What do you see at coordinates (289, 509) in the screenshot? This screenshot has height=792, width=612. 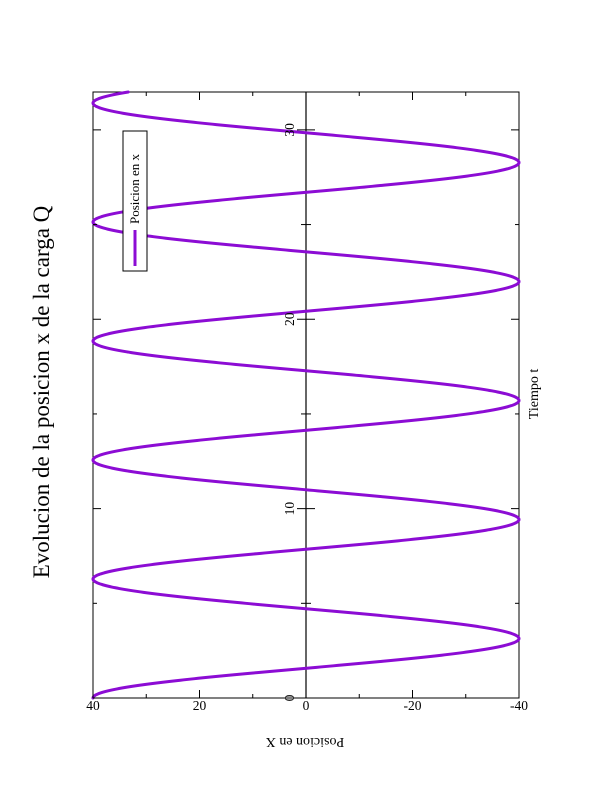 I see `x-tick-label: 10` at bounding box center [289, 509].